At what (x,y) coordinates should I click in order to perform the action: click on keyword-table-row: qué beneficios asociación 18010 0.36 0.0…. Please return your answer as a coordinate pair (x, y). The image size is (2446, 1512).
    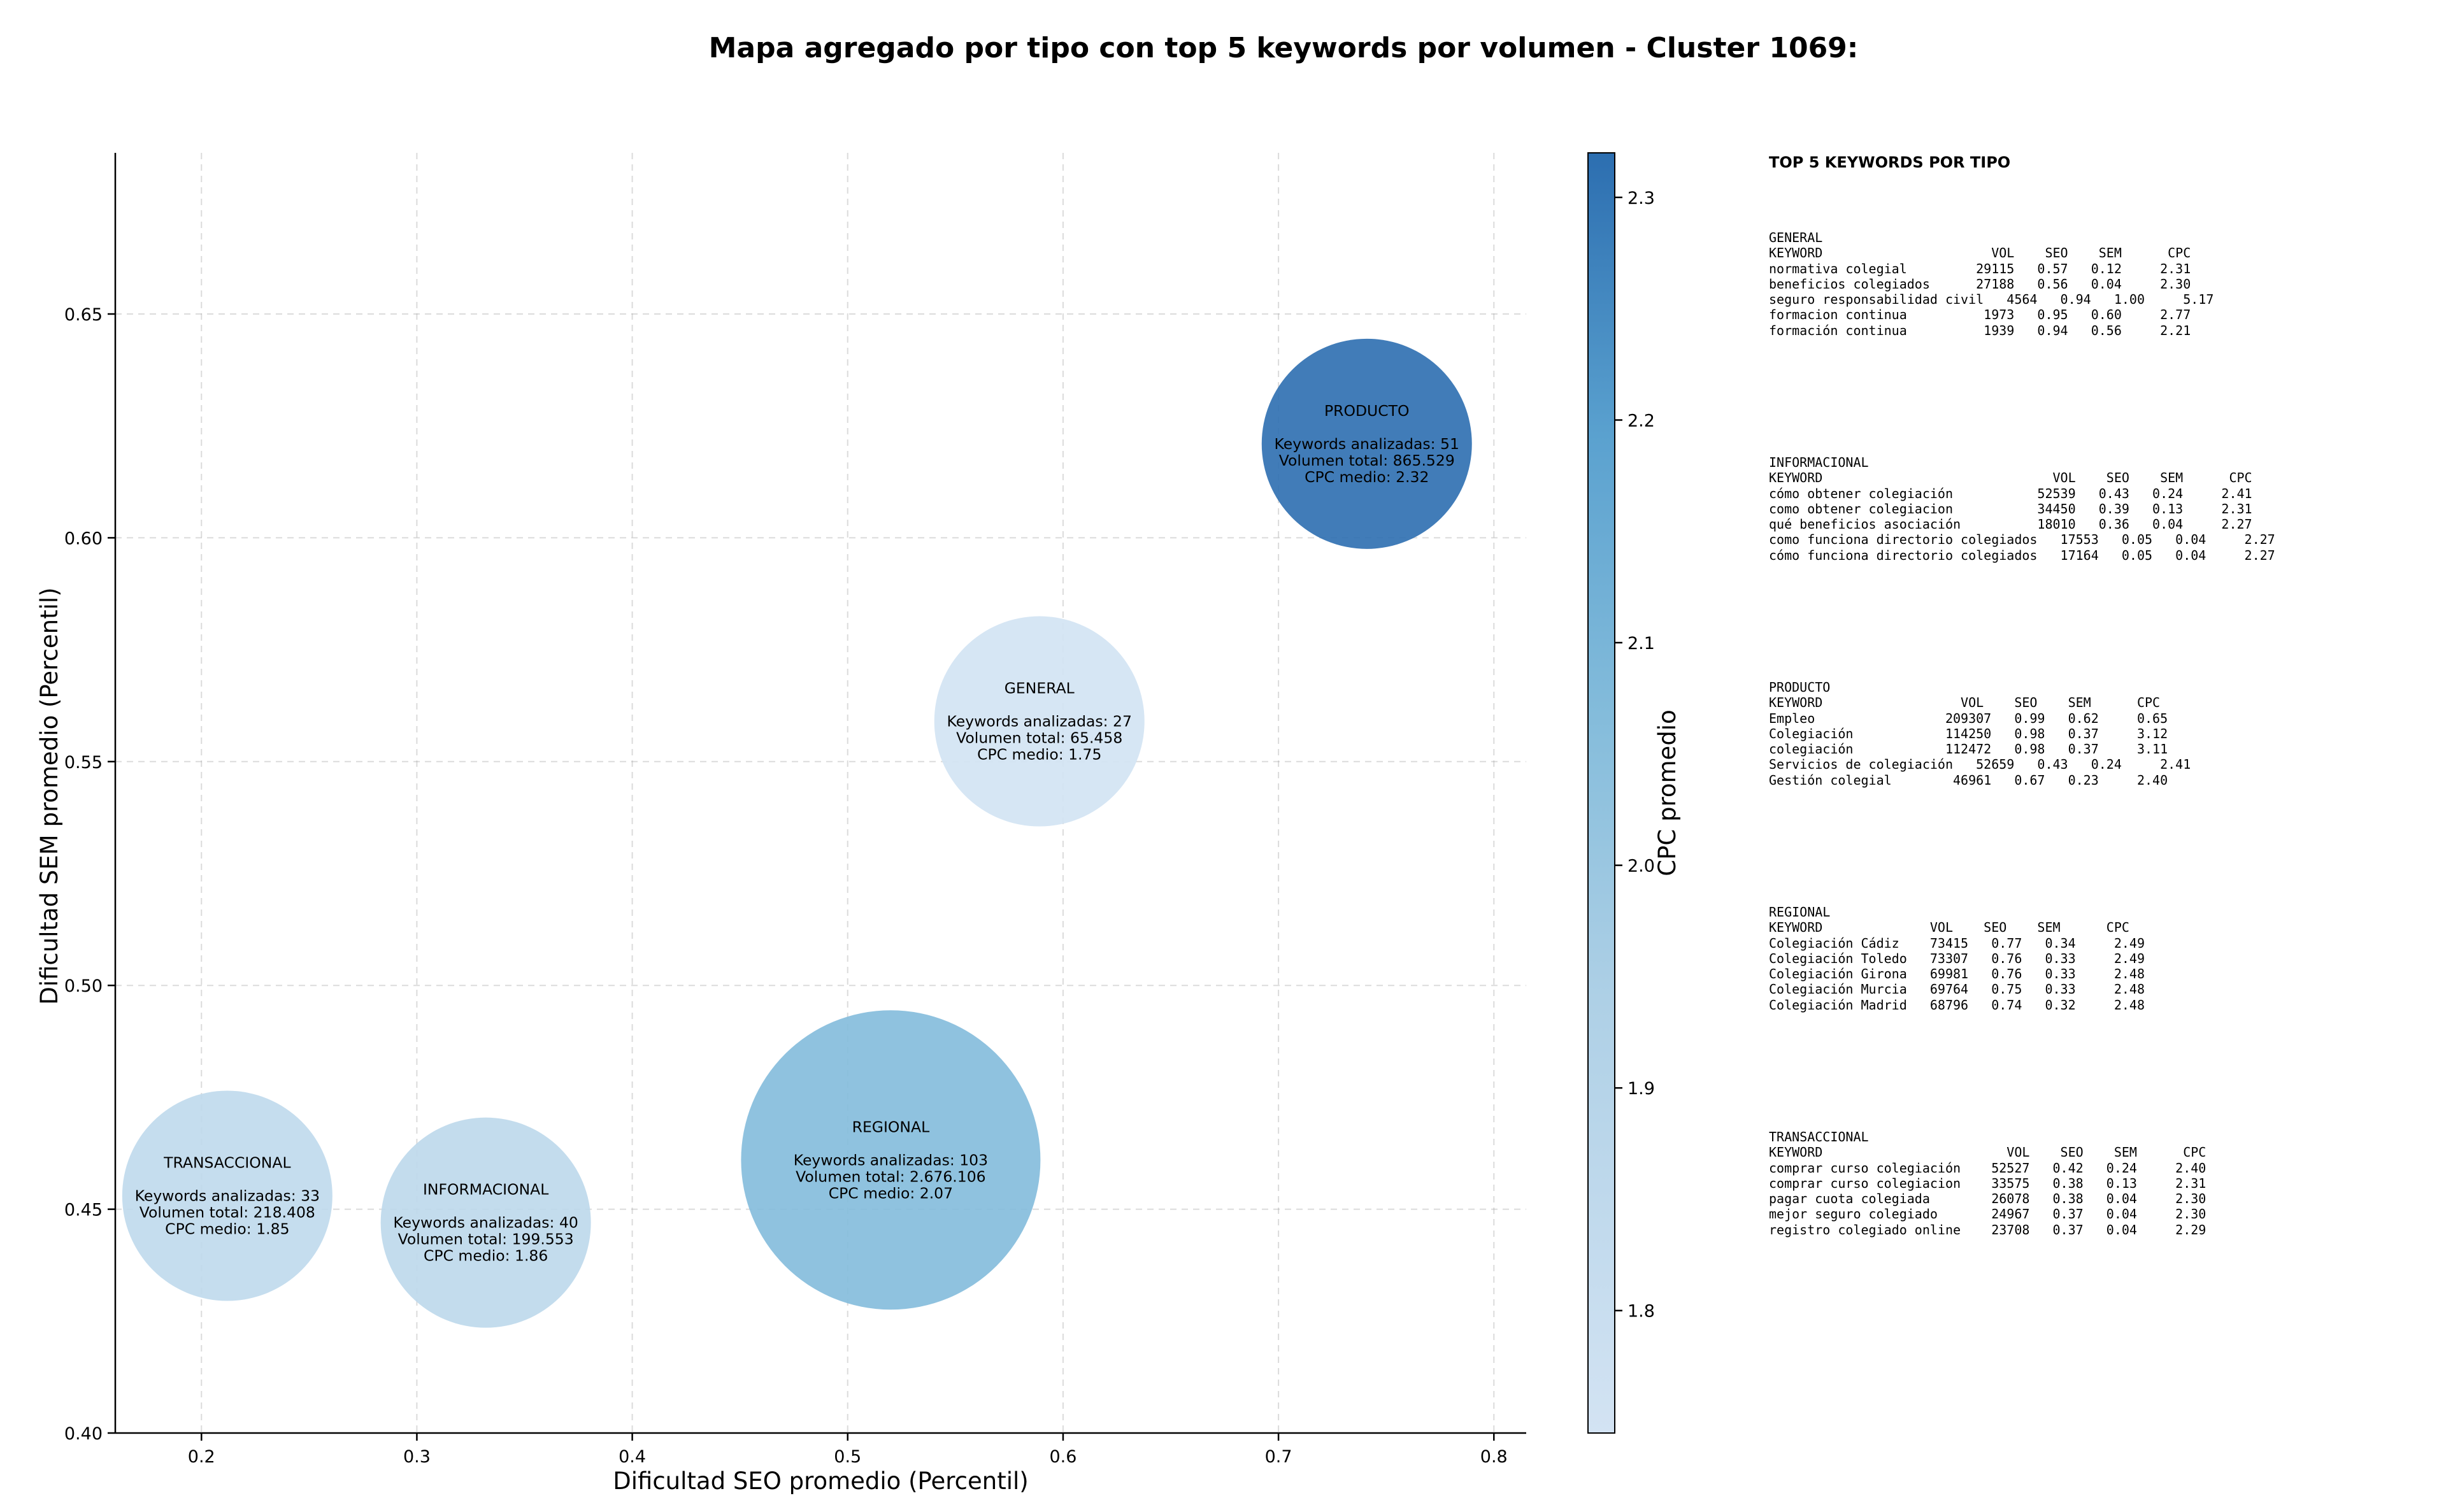
    Looking at the image, I should click on (2011, 524).